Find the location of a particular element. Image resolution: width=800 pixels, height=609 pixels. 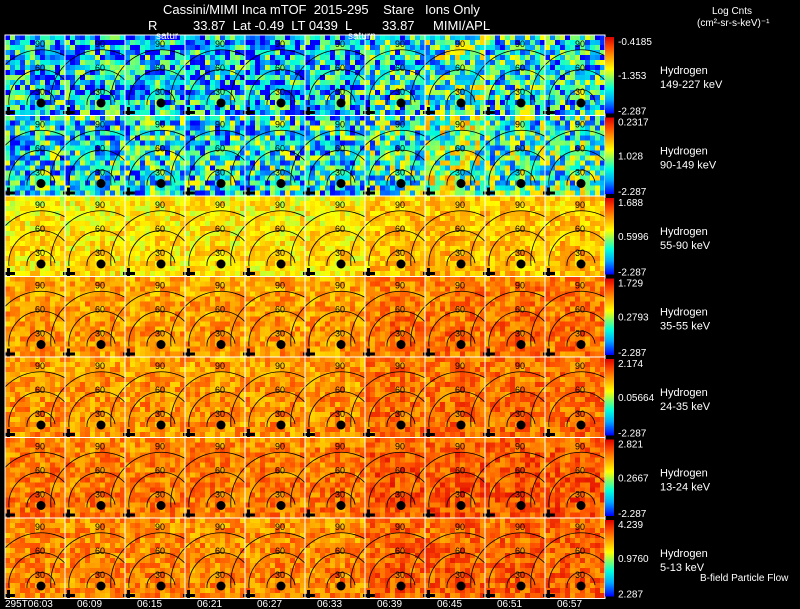

time-label: 295T06:03 is located at coordinates (29, 604).